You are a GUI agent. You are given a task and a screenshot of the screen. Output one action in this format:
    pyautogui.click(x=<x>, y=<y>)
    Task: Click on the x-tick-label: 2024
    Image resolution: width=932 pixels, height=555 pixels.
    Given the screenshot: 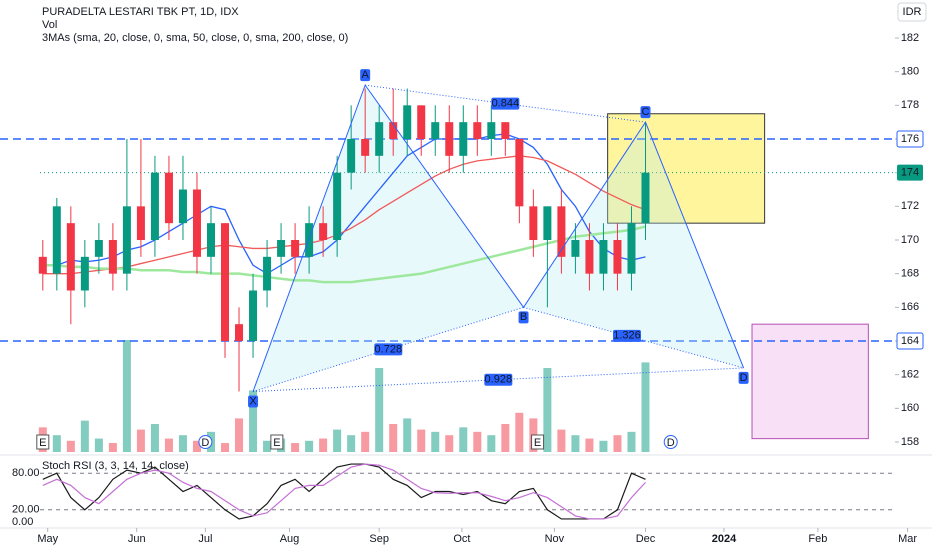 What is the action you would take?
    pyautogui.click(x=724, y=539)
    